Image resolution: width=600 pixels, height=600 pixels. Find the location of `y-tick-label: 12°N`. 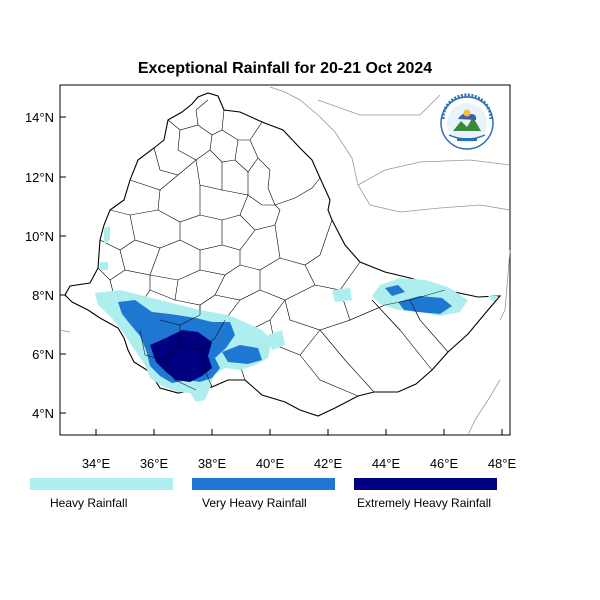

y-tick-label: 12°N is located at coordinates (39, 177).